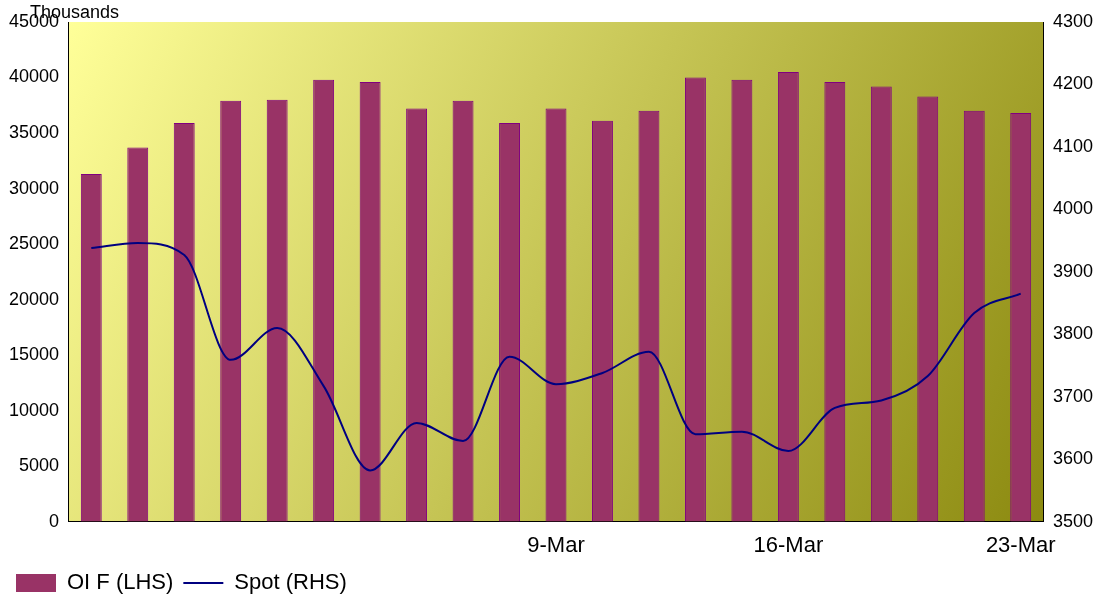 The height and width of the screenshot is (608, 1106). What do you see at coordinates (34, 243) in the screenshot?
I see `y-tick-label: 25000` at bounding box center [34, 243].